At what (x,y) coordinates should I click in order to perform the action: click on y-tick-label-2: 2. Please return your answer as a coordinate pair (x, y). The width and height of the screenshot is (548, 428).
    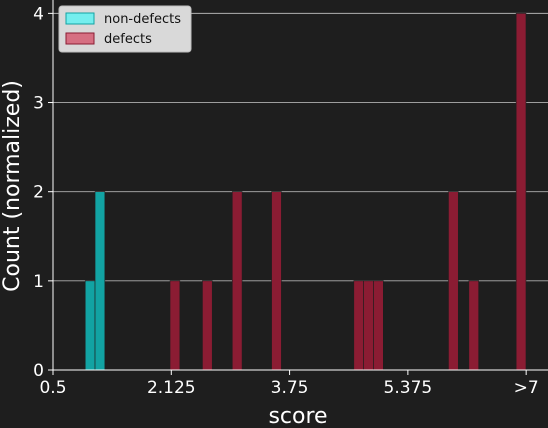
    Looking at the image, I should click on (38, 193).